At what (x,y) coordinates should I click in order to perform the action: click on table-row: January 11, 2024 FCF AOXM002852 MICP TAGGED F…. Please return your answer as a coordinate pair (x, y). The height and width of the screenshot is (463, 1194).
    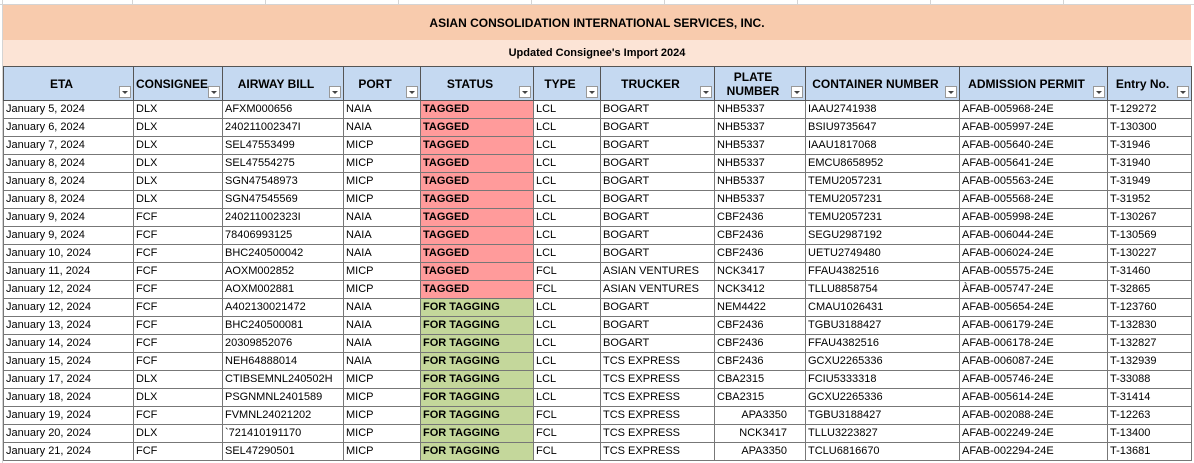
    Looking at the image, I should click on (597, 271).